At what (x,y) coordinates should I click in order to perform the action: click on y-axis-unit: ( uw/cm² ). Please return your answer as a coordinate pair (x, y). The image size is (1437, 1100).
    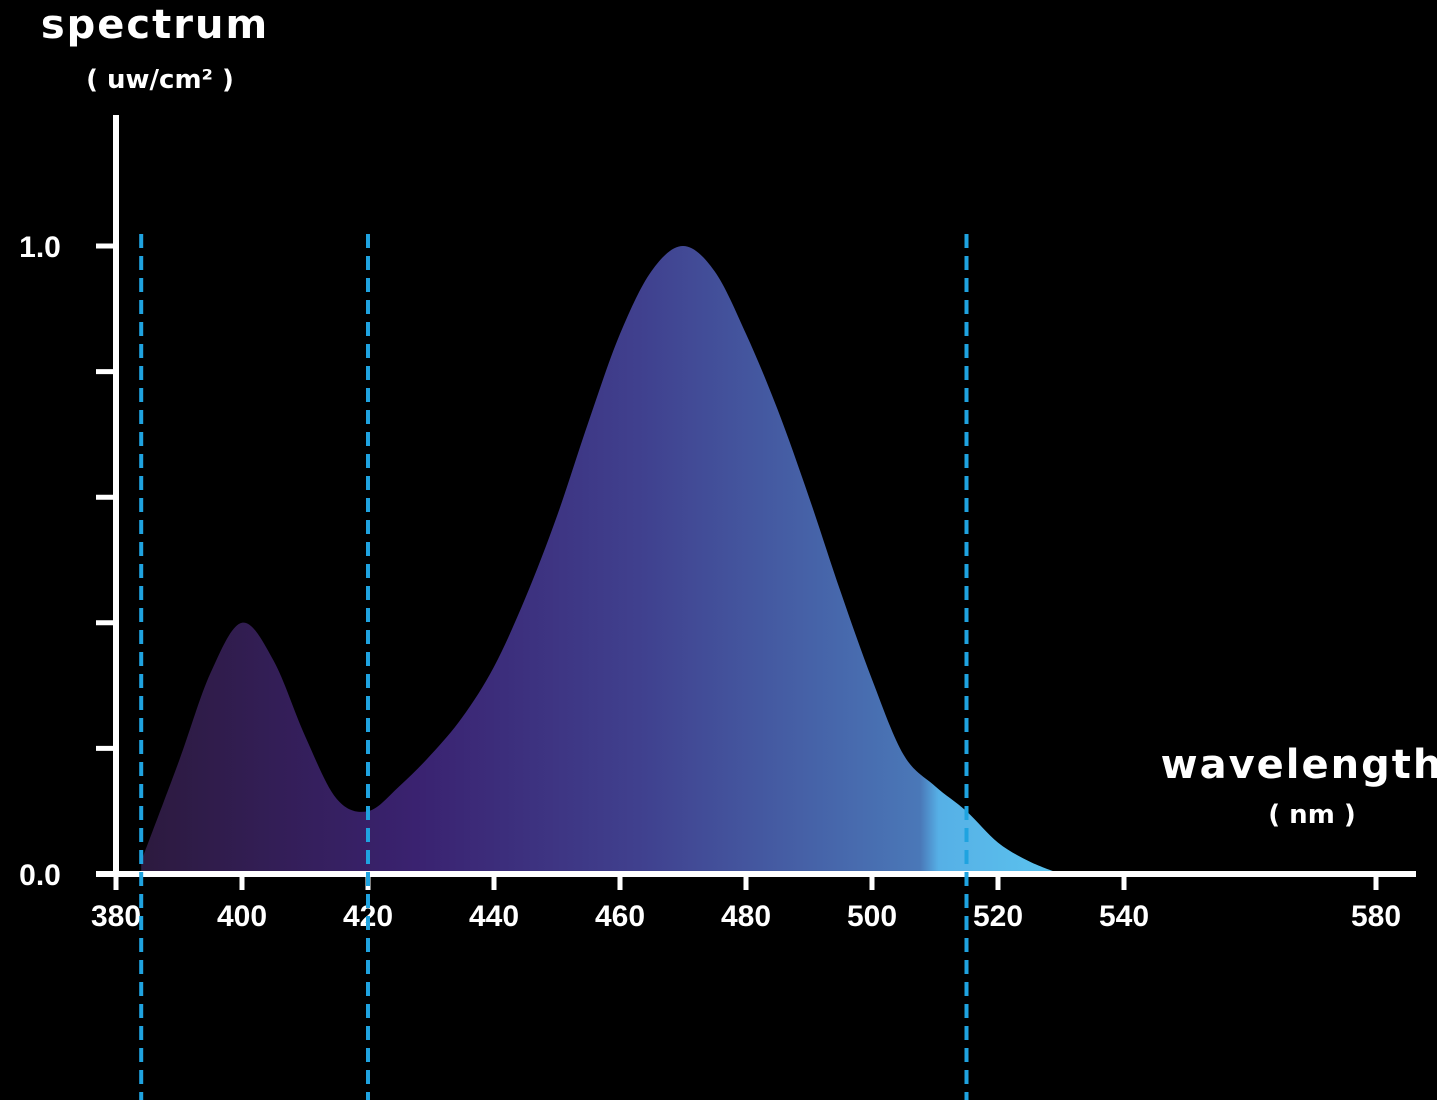
    Looking at the image, I should click on (160, 80).